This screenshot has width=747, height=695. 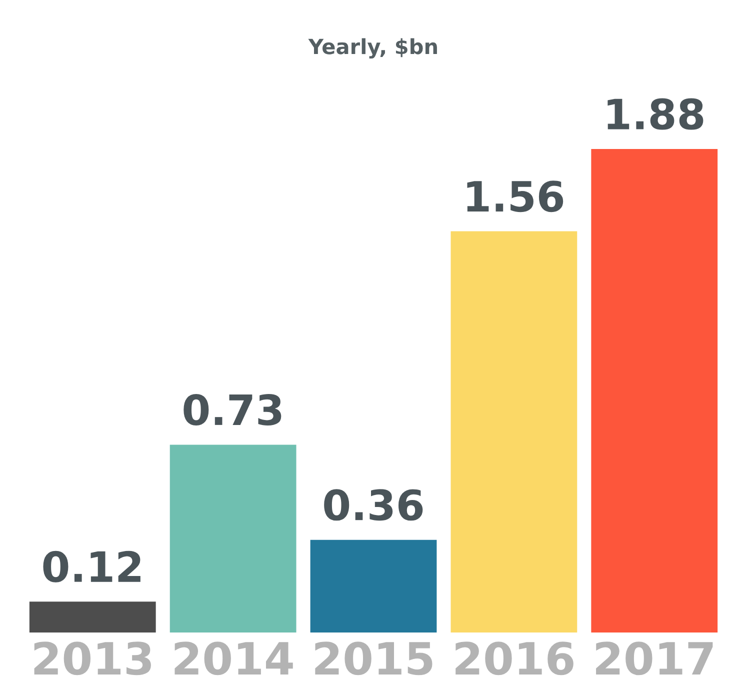 What do you see at coordinates (373, 505) in the screenshot?
I see `data-label: 0.36` at bounding box center [373, 505].